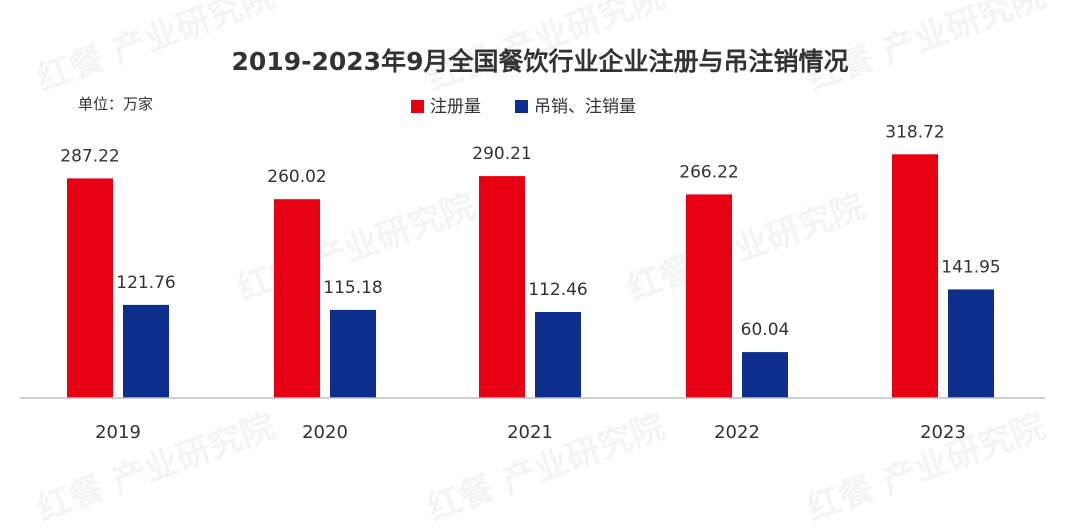 The width and height of the screenshot is (1080, 530). What do you see at coordinates (502, 287) in the screenshot?
I see `bar-registration-2021` at bounding box center [502, 287].